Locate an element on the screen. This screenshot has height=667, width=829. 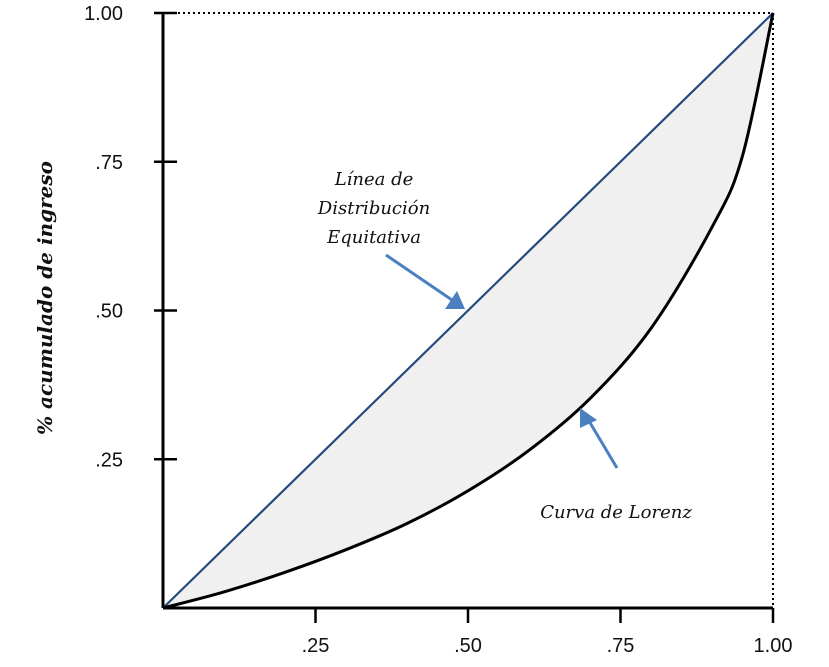
y-tick-label: .50 is located at coordinates (109, 312).